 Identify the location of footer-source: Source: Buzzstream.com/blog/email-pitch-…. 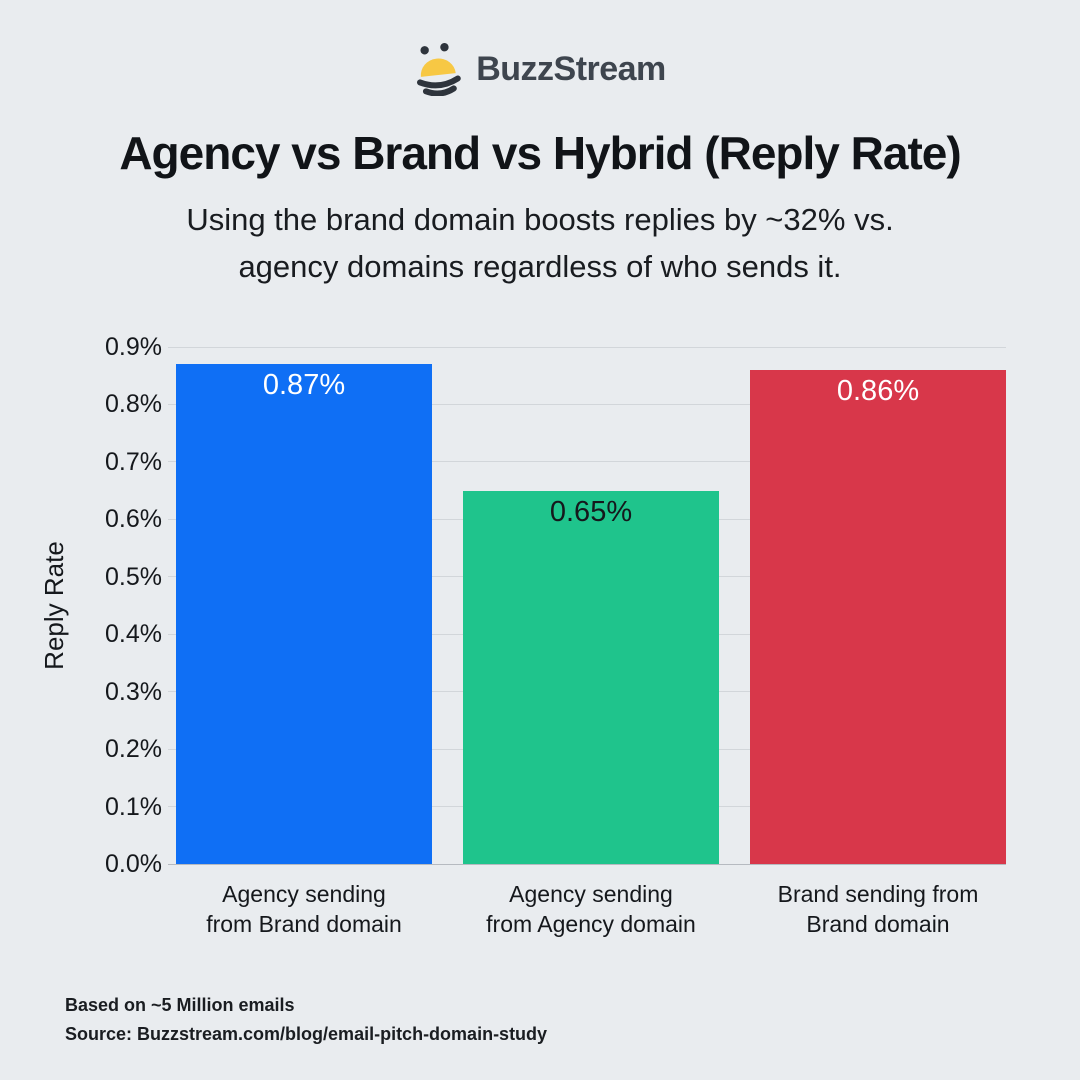
(306, 1034).